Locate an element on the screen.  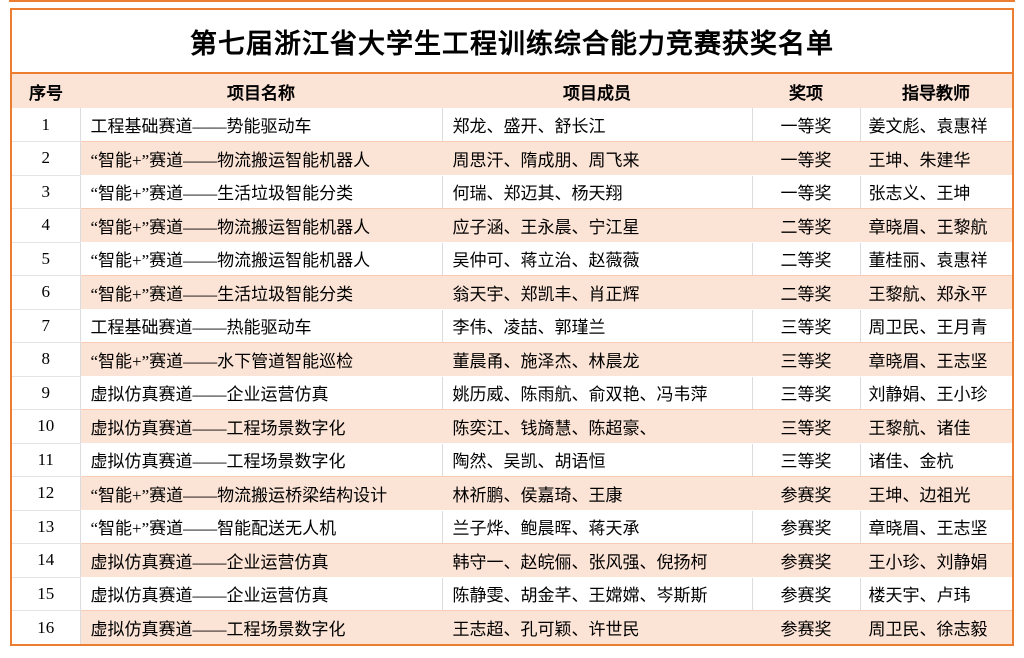
cell-index: 5 is located at coordinates (46, 259).